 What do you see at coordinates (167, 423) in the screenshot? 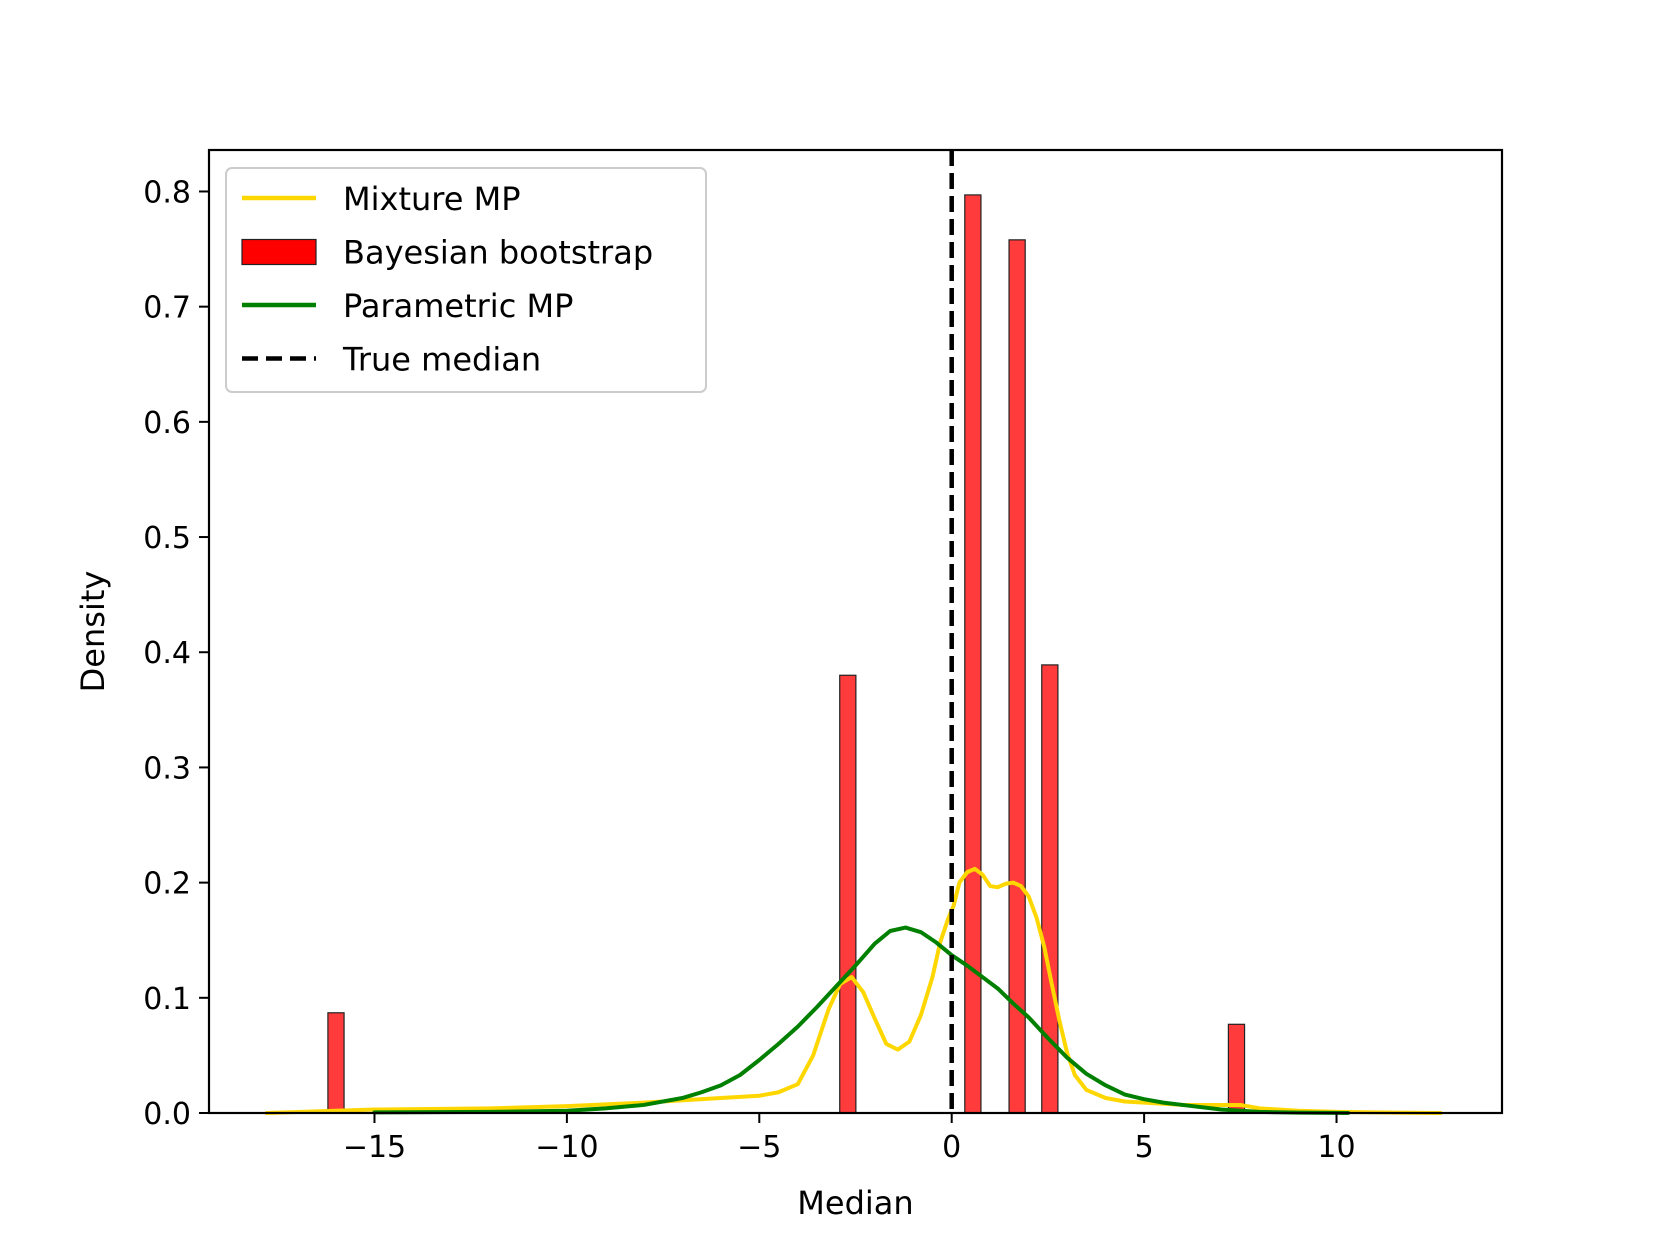
I see `y-tick-label: 0.6` at bounding box center [167, 423].